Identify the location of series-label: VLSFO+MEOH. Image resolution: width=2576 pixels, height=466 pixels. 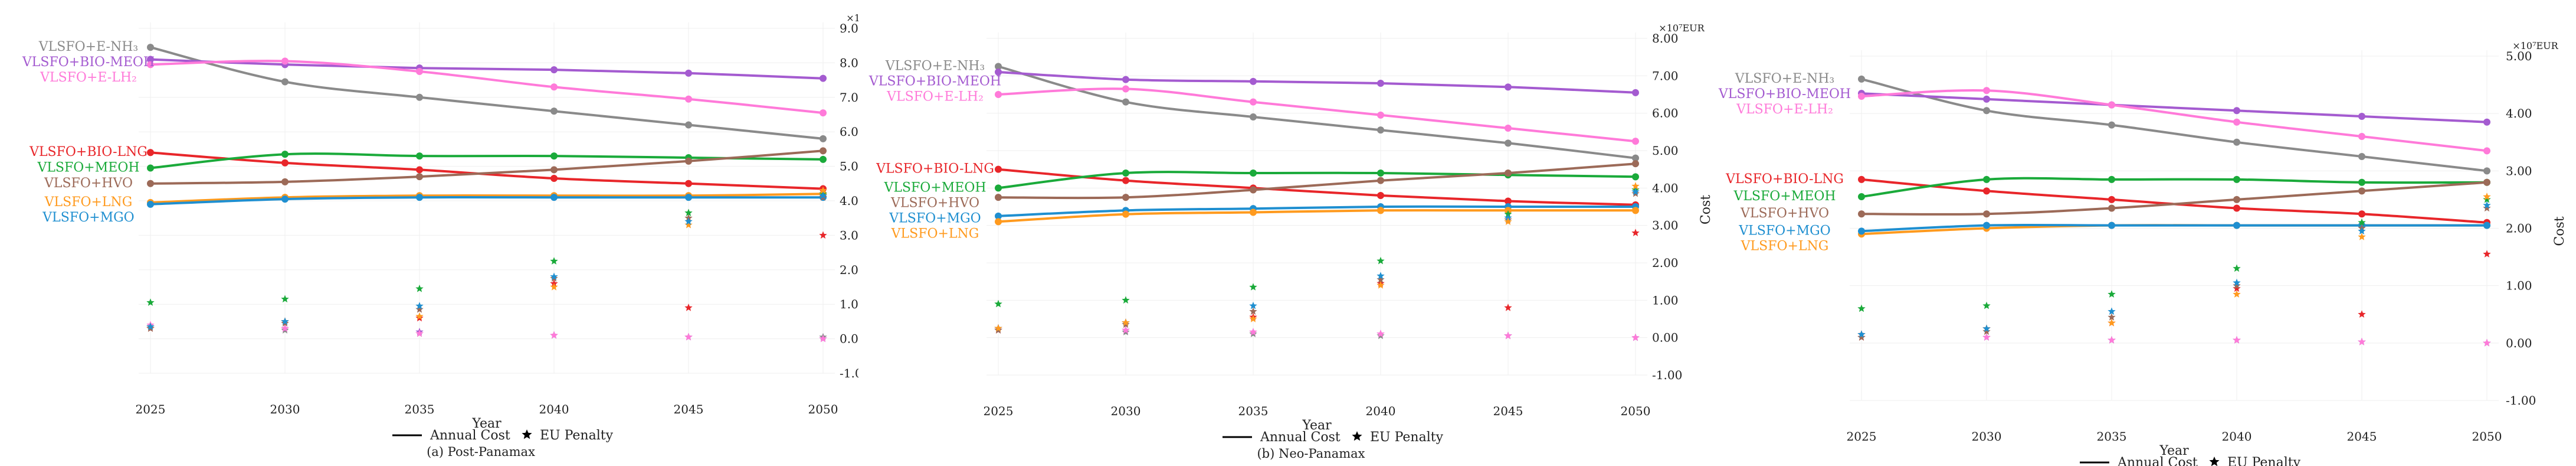
(88, 168).